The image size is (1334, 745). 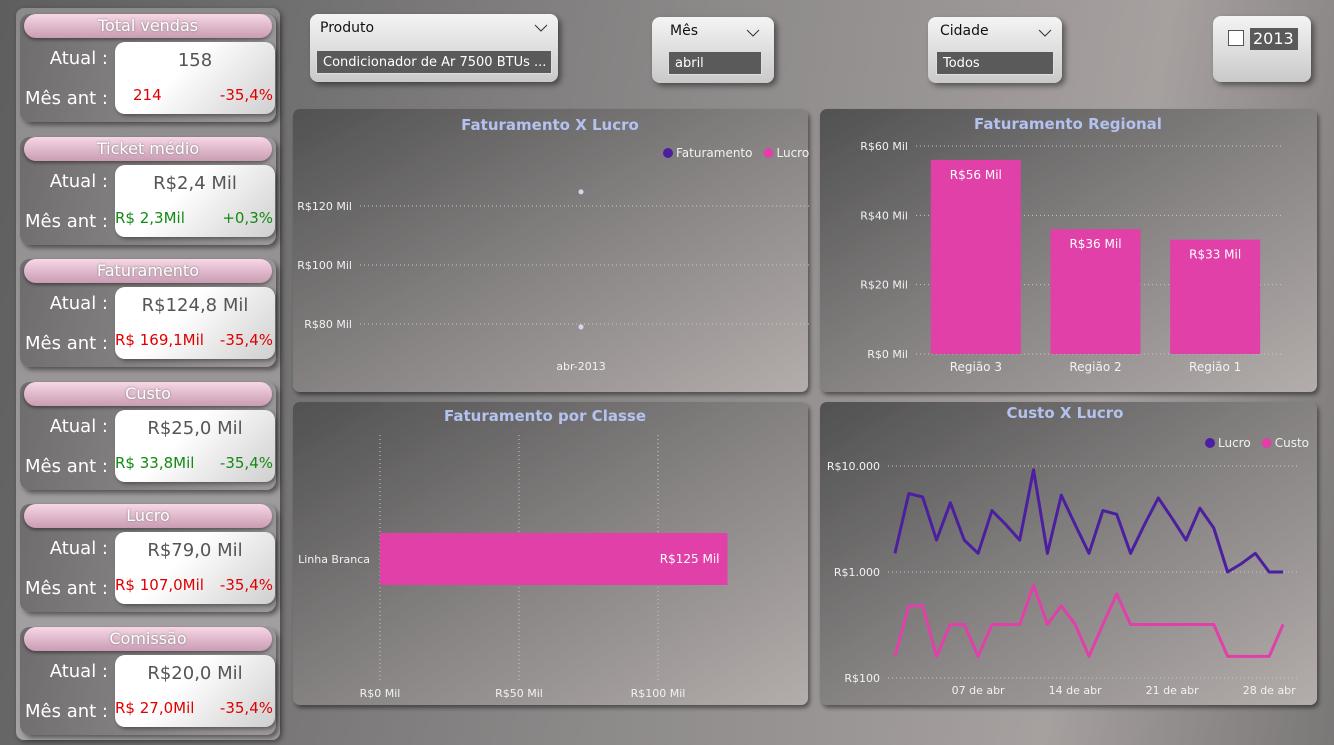 What do you see at coordinates (884, 146) in the screenshot?
I see `y-tick-label: R$60 Mil` at bounding box center [884, 146].